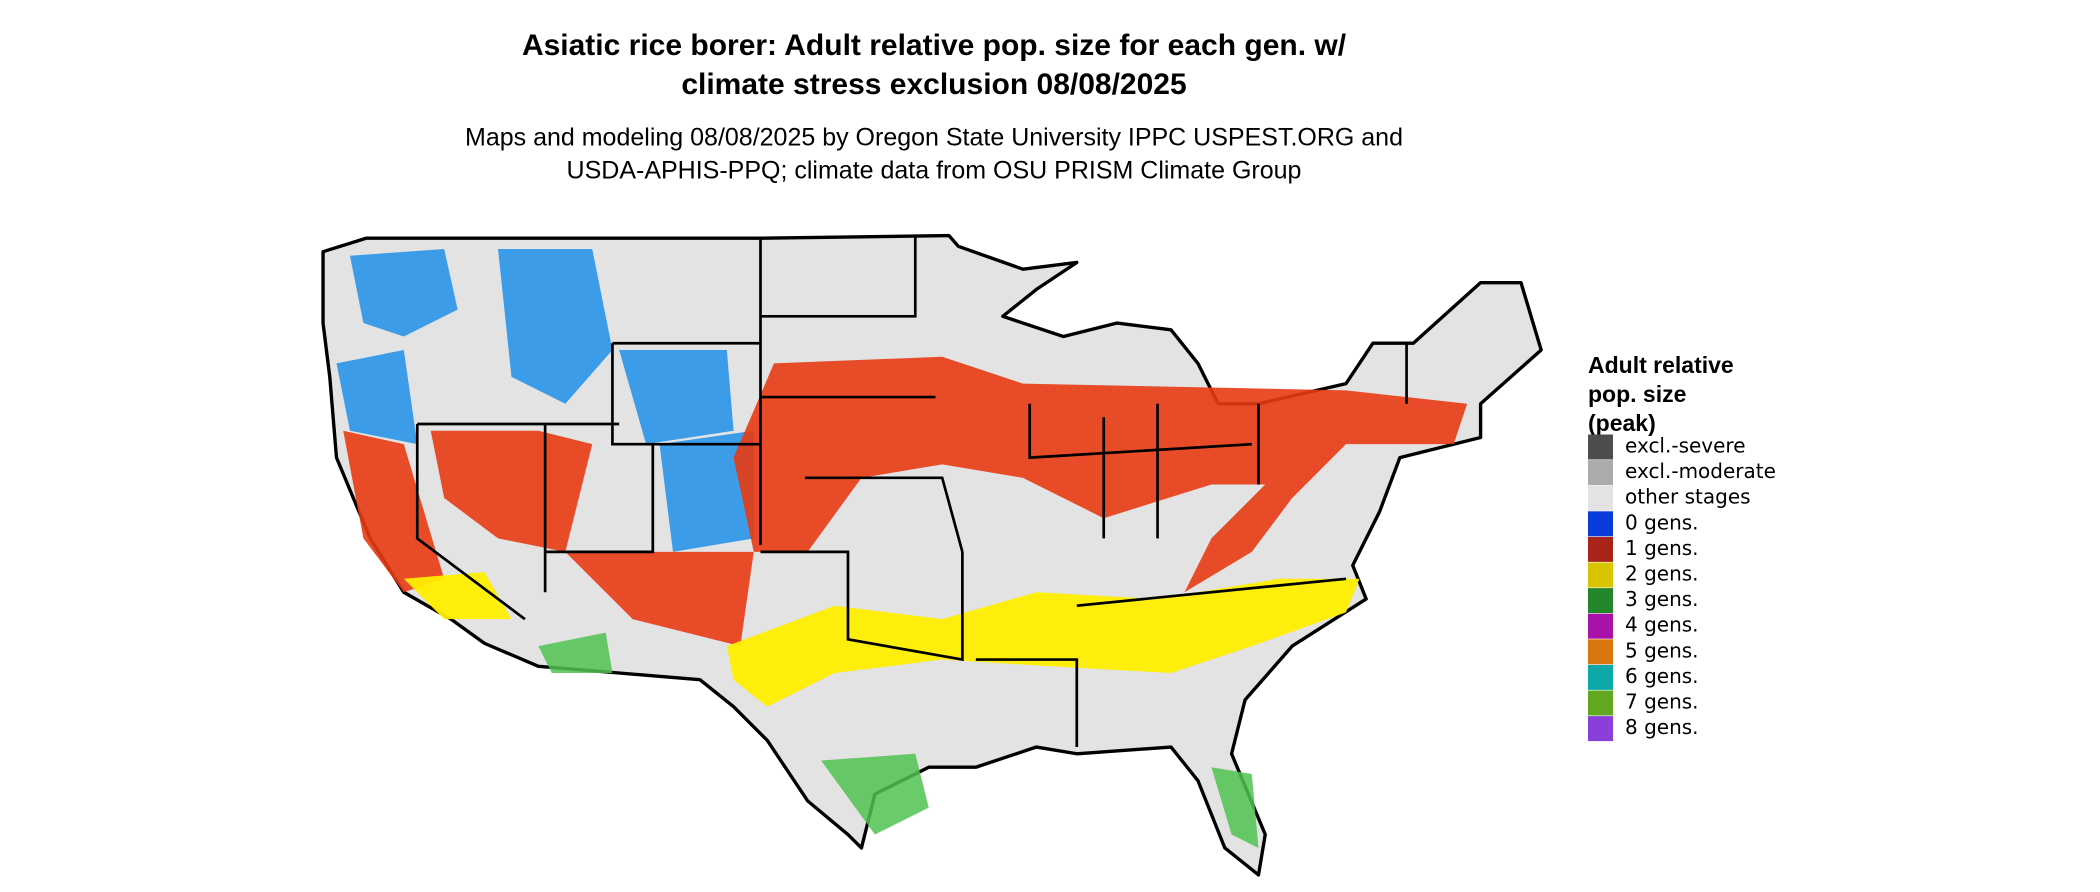  I want to click on legend-label: 4 gens., so click(1662, 625).